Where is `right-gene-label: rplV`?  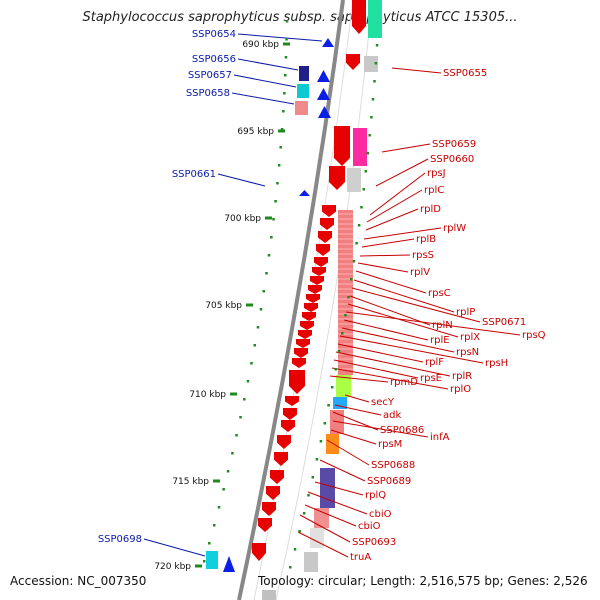
right-gene-label: rplV is located at coordinates (420, 272).